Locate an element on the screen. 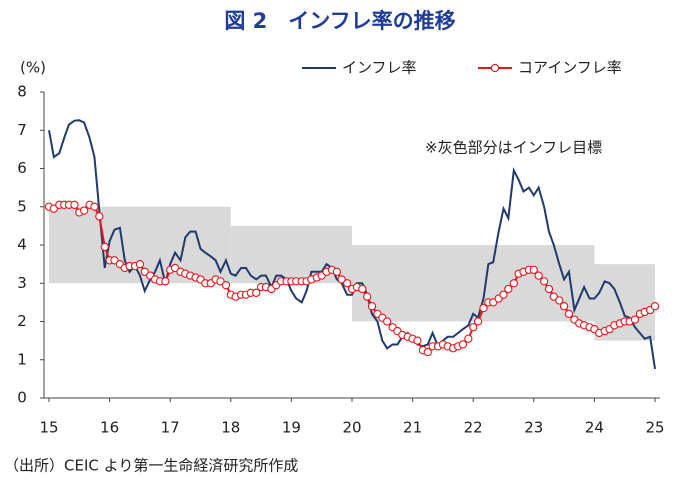 Image resolution: width=680 pixels, height=479 pixels. y-tick-label: 4 is located at coordinates (22, 245).